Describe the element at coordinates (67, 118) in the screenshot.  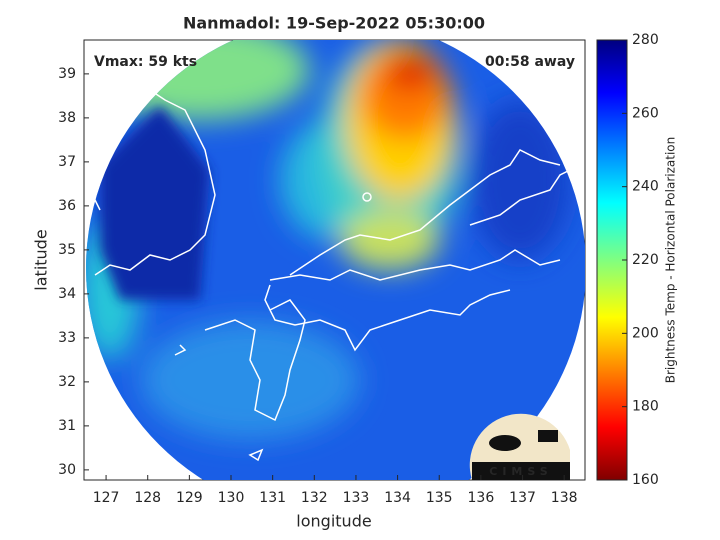
I see `y-tick-label: 38` at that location.